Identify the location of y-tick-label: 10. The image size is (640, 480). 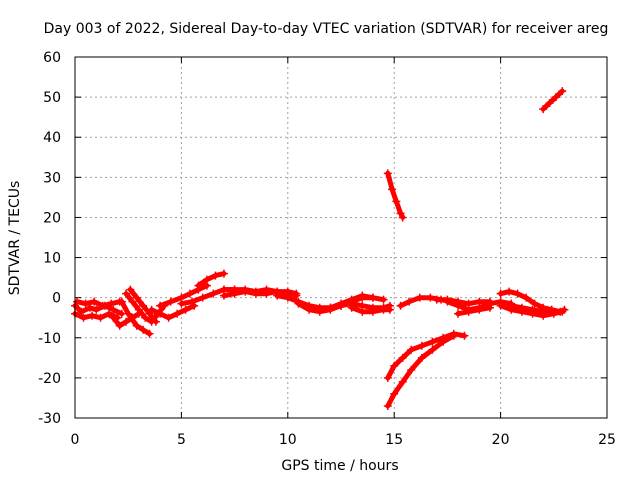
(52, 259).